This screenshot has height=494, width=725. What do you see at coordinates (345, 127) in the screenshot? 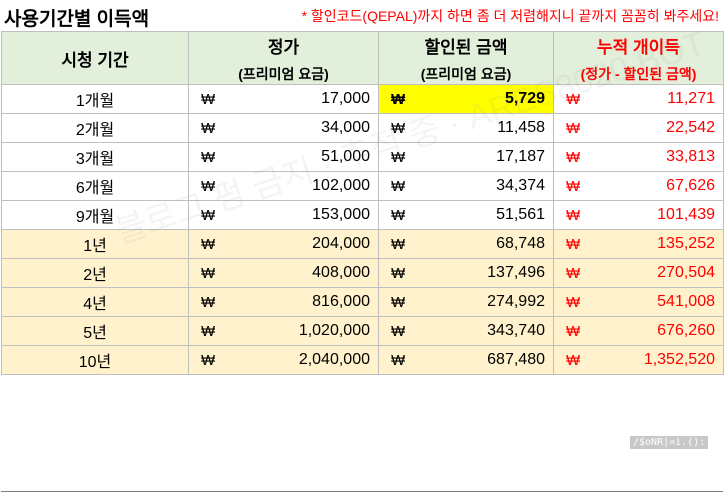
I see `price-value: 34,000` at bounding box center [345, 127].